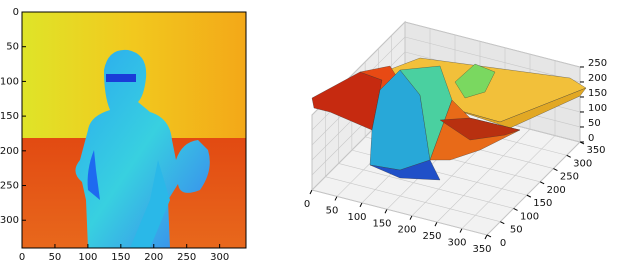 The width and height of the screenshot is (640, 262). Describe the element at coordinates (597, 63) in the screenshot. I see `z-tick-label: 250` at that location.